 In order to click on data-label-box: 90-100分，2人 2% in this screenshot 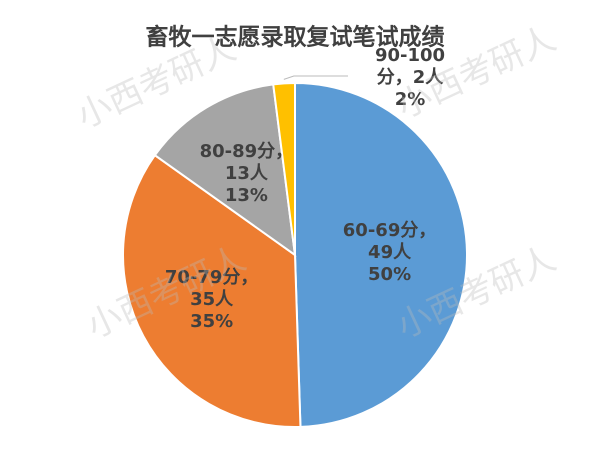, I will do `click(410, 78)`.